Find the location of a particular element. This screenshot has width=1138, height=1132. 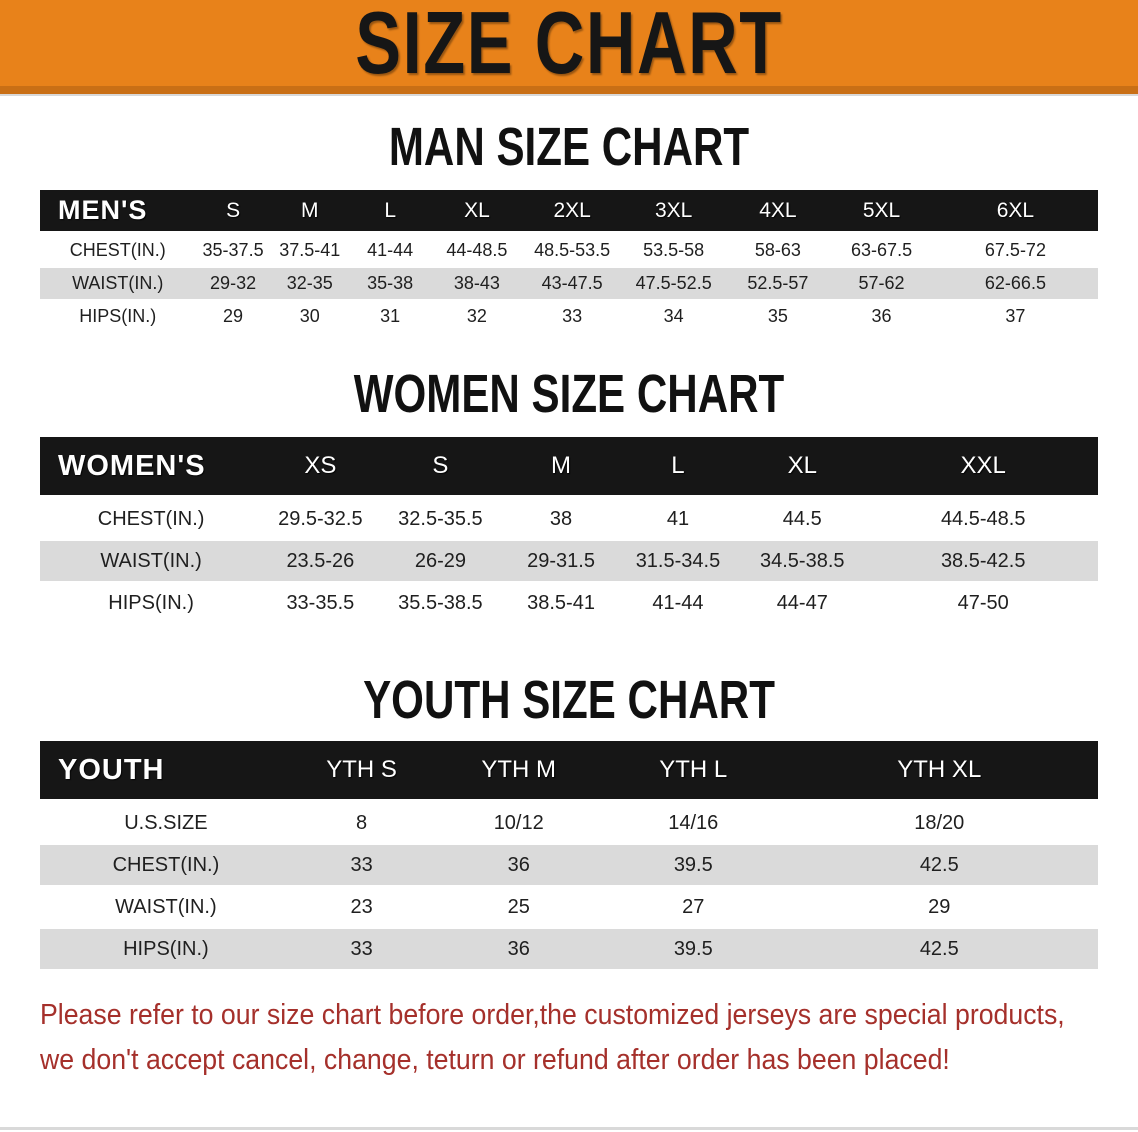

size-column-header: XS is located at coordinates (320, 468).